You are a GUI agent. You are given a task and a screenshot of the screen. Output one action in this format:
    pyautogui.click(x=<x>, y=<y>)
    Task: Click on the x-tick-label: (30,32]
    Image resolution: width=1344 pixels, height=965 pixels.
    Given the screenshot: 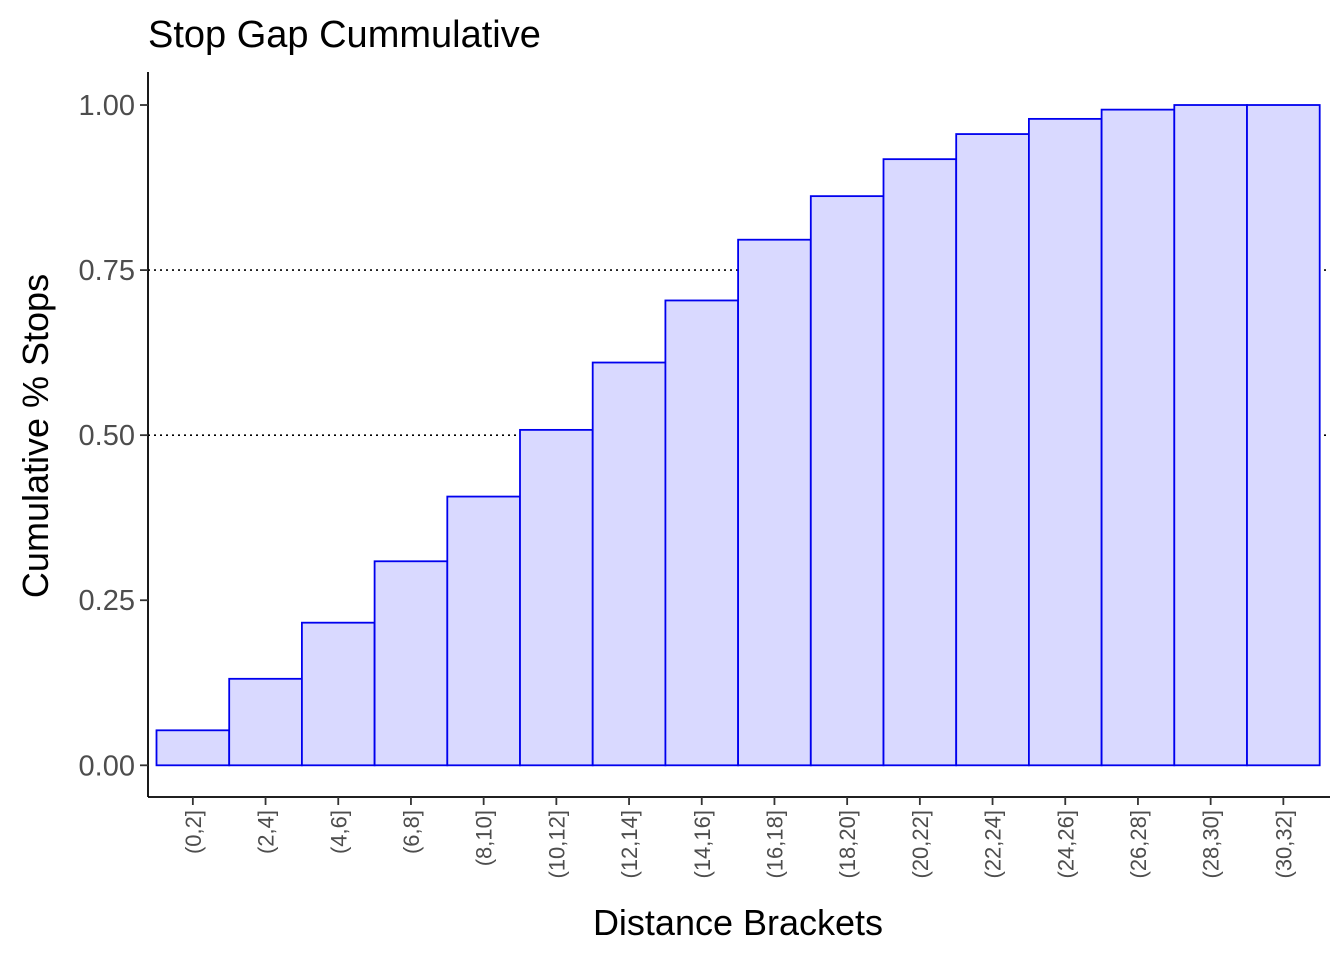 What is the action you would take?
    pyautogui.click(x=1283, y=844)
    